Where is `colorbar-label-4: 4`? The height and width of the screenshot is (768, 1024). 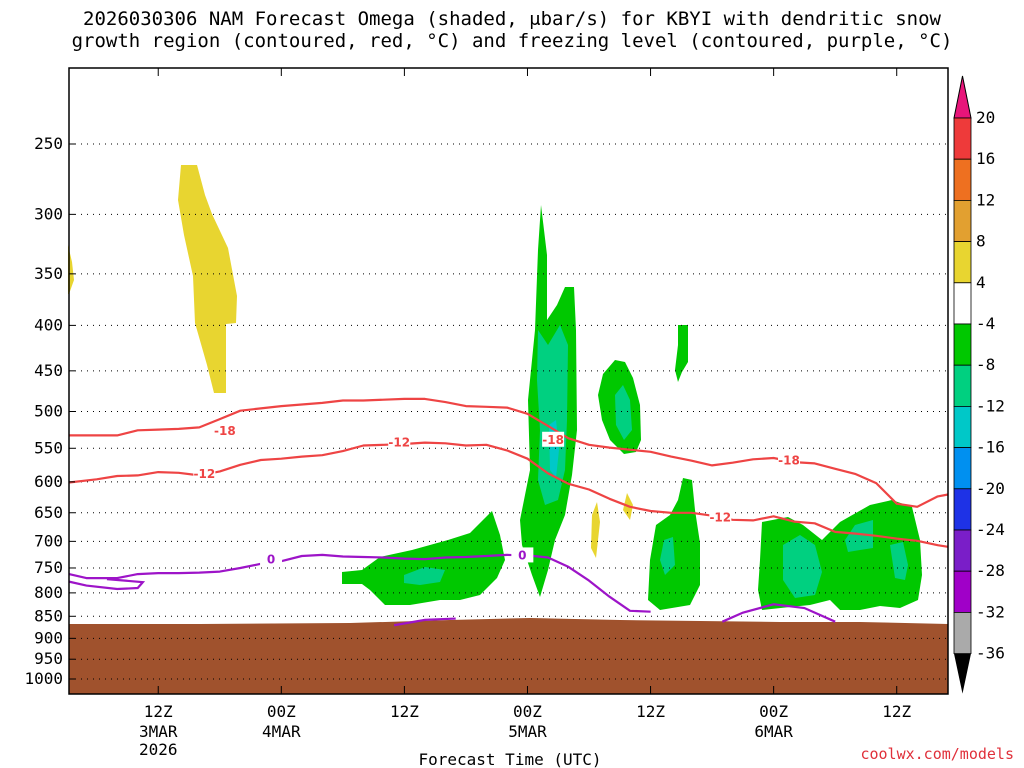 colorbar-label-4: 4 is located at coordinates (981, 282).